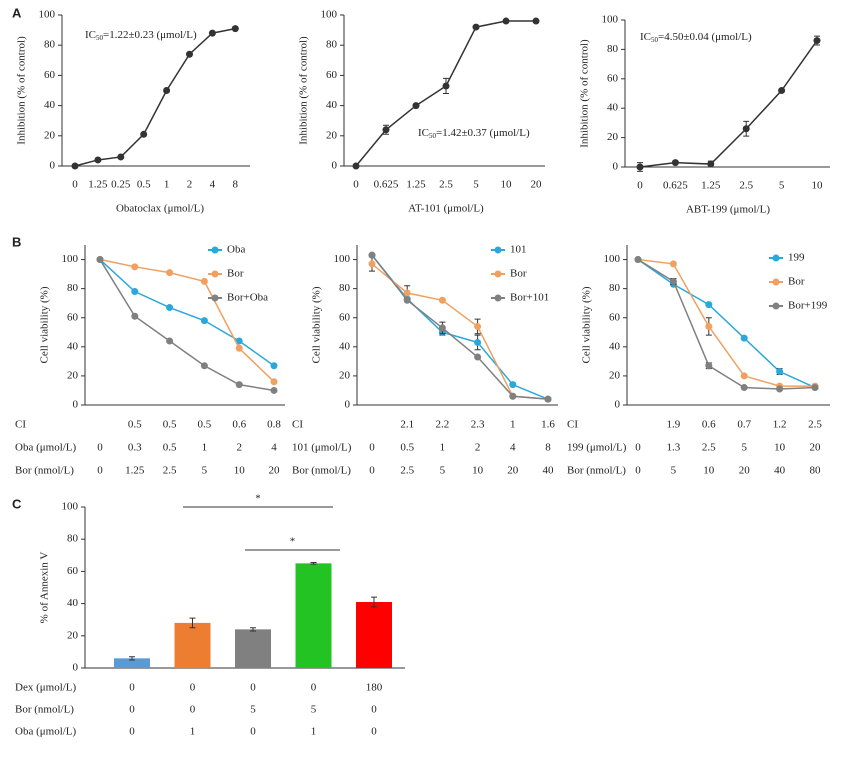  Describe the element at coordinates (709, 425) in the screenshot. I see `table-cell: 0.6` at that location.